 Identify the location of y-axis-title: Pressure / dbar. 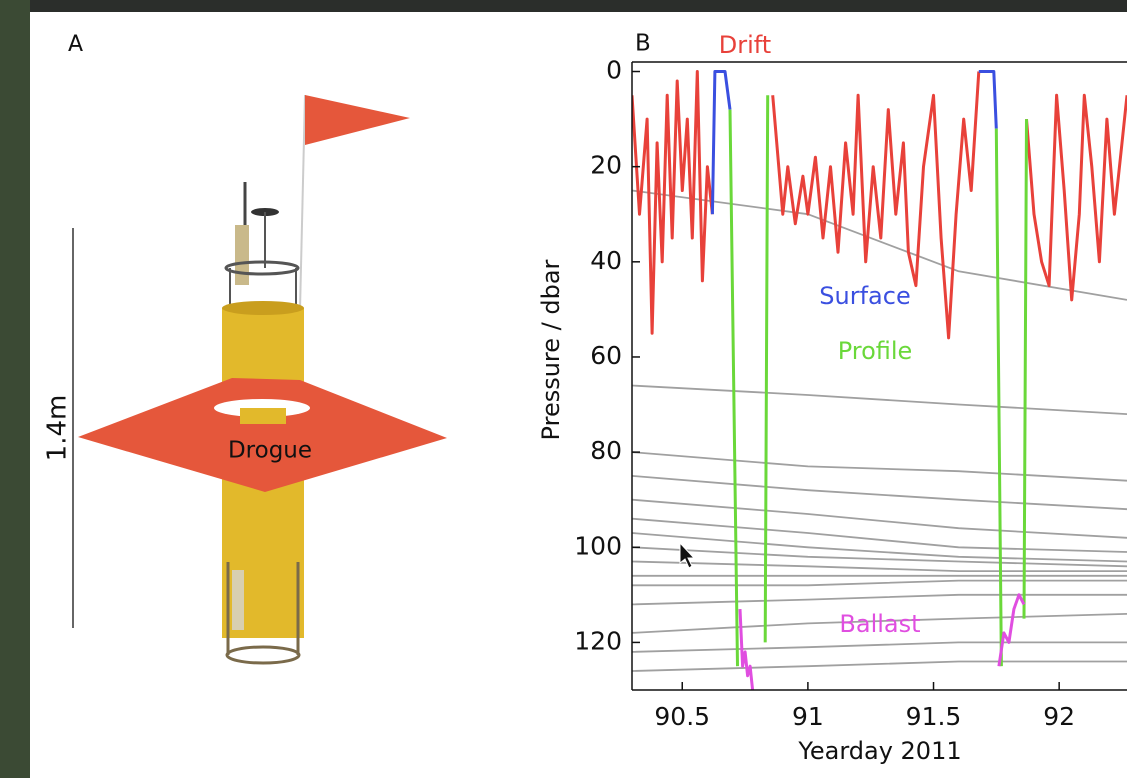
(551, 349).